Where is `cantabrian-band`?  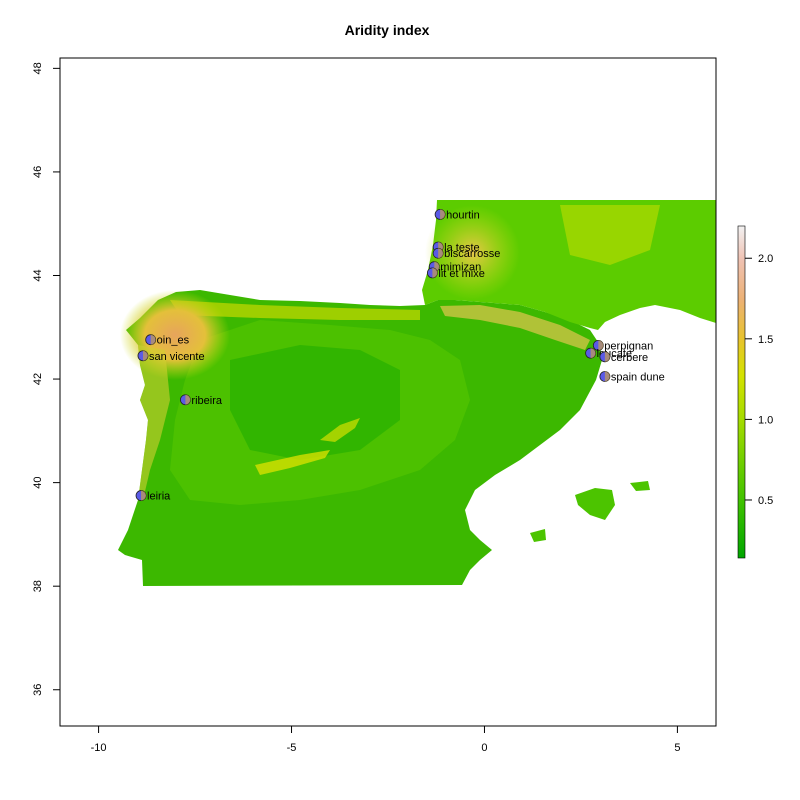 cantabrian-band is located at coordinates (295, 310).